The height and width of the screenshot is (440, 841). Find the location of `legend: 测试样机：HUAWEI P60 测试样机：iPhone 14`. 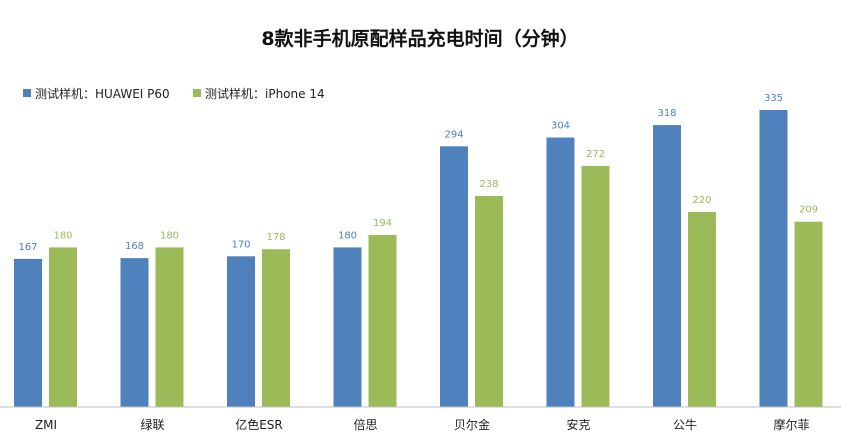

legend: 测试样机：HUAWEI P60 测试样机：iPhone 14 is located at coordinates (174, 93).